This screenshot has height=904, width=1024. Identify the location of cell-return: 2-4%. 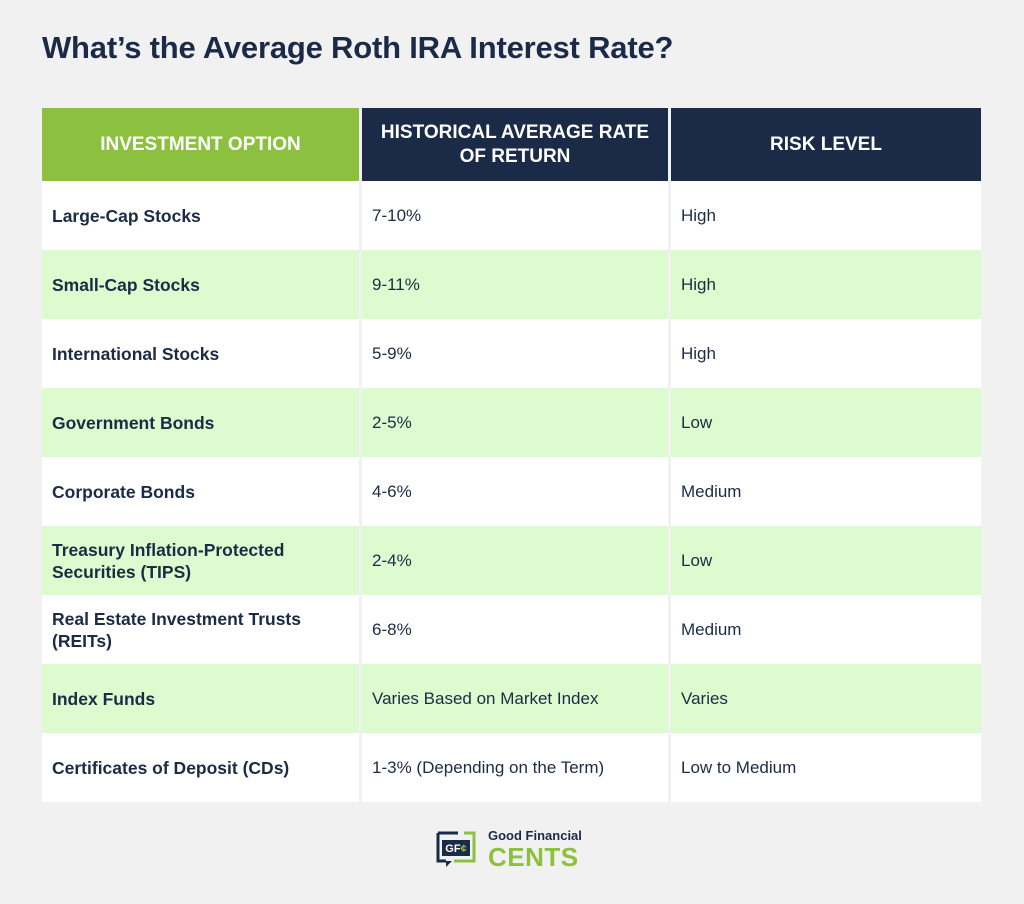
(516, 560).